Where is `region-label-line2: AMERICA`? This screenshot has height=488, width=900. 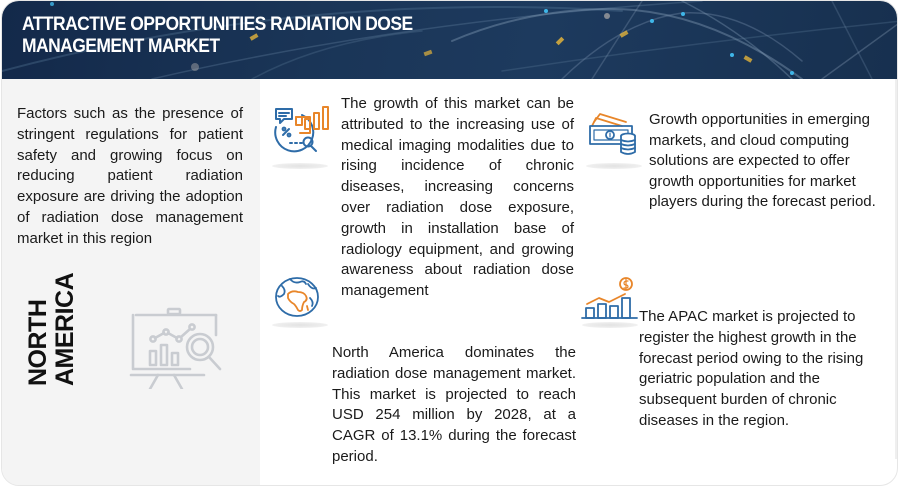 region-label-line2: AMERICA is located at coordinates (65, 329).